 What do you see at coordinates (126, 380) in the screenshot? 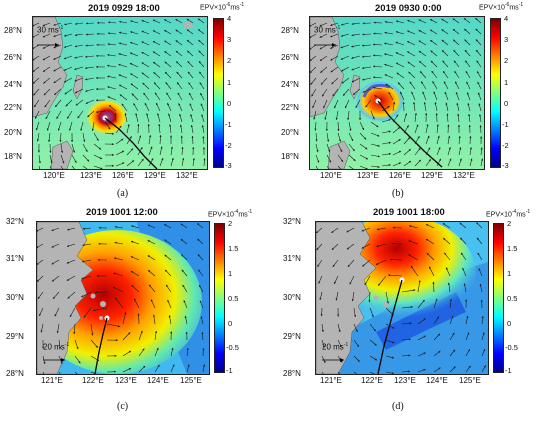
I see `lon-label: 123°E` at bounding box center [126, 380].